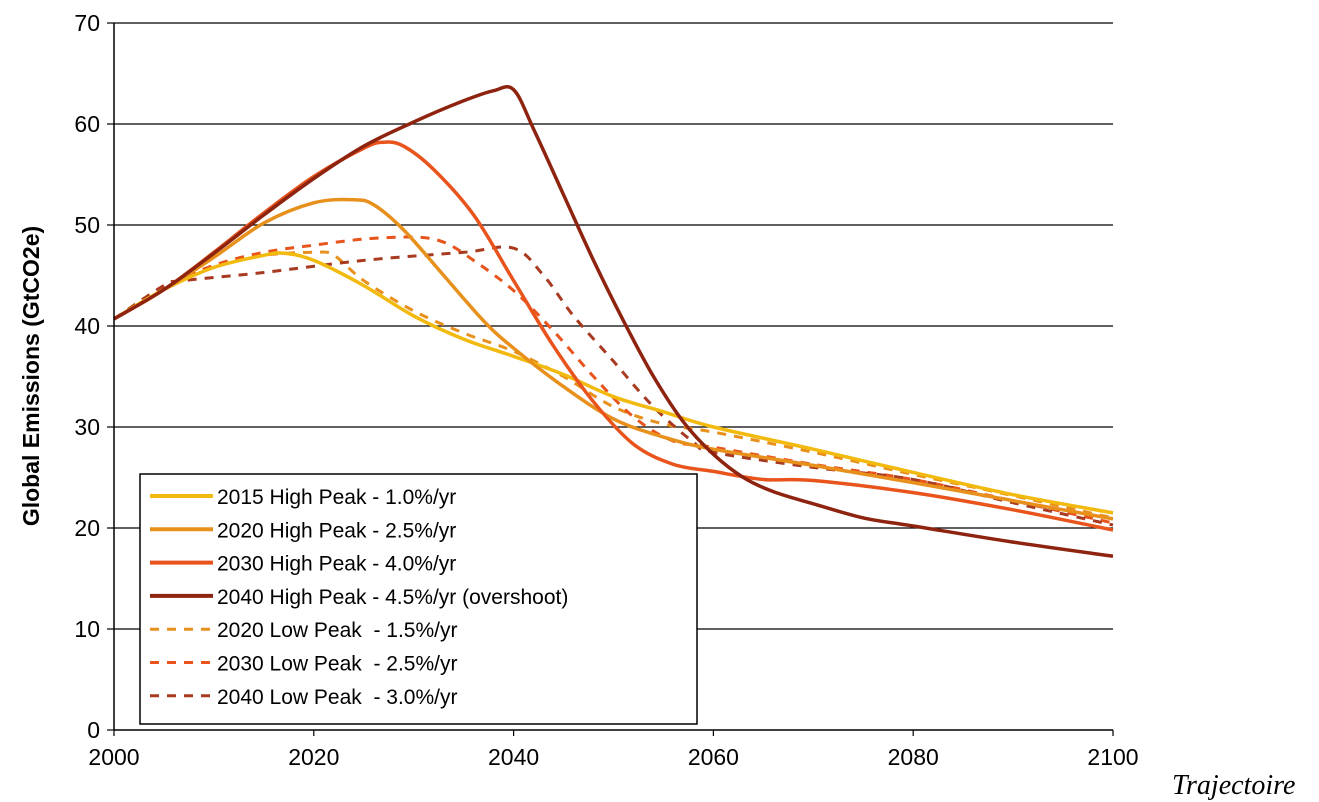 The image size is (1319, 802). Describe the element at coordinates (93, 730) in the screenshot. I see `y-tick-label-0: 0` at that location.